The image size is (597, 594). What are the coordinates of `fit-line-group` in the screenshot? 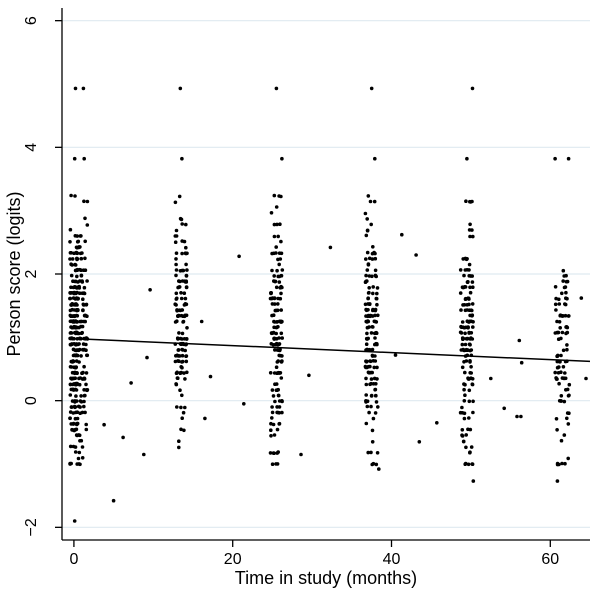 It's located at (332, 350).